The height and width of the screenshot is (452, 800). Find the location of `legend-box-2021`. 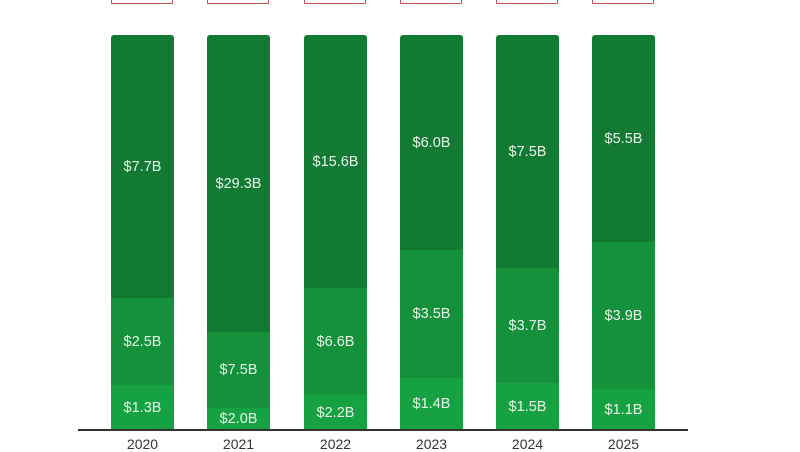

legend-box-2021 is located at coordinates (238, 2).